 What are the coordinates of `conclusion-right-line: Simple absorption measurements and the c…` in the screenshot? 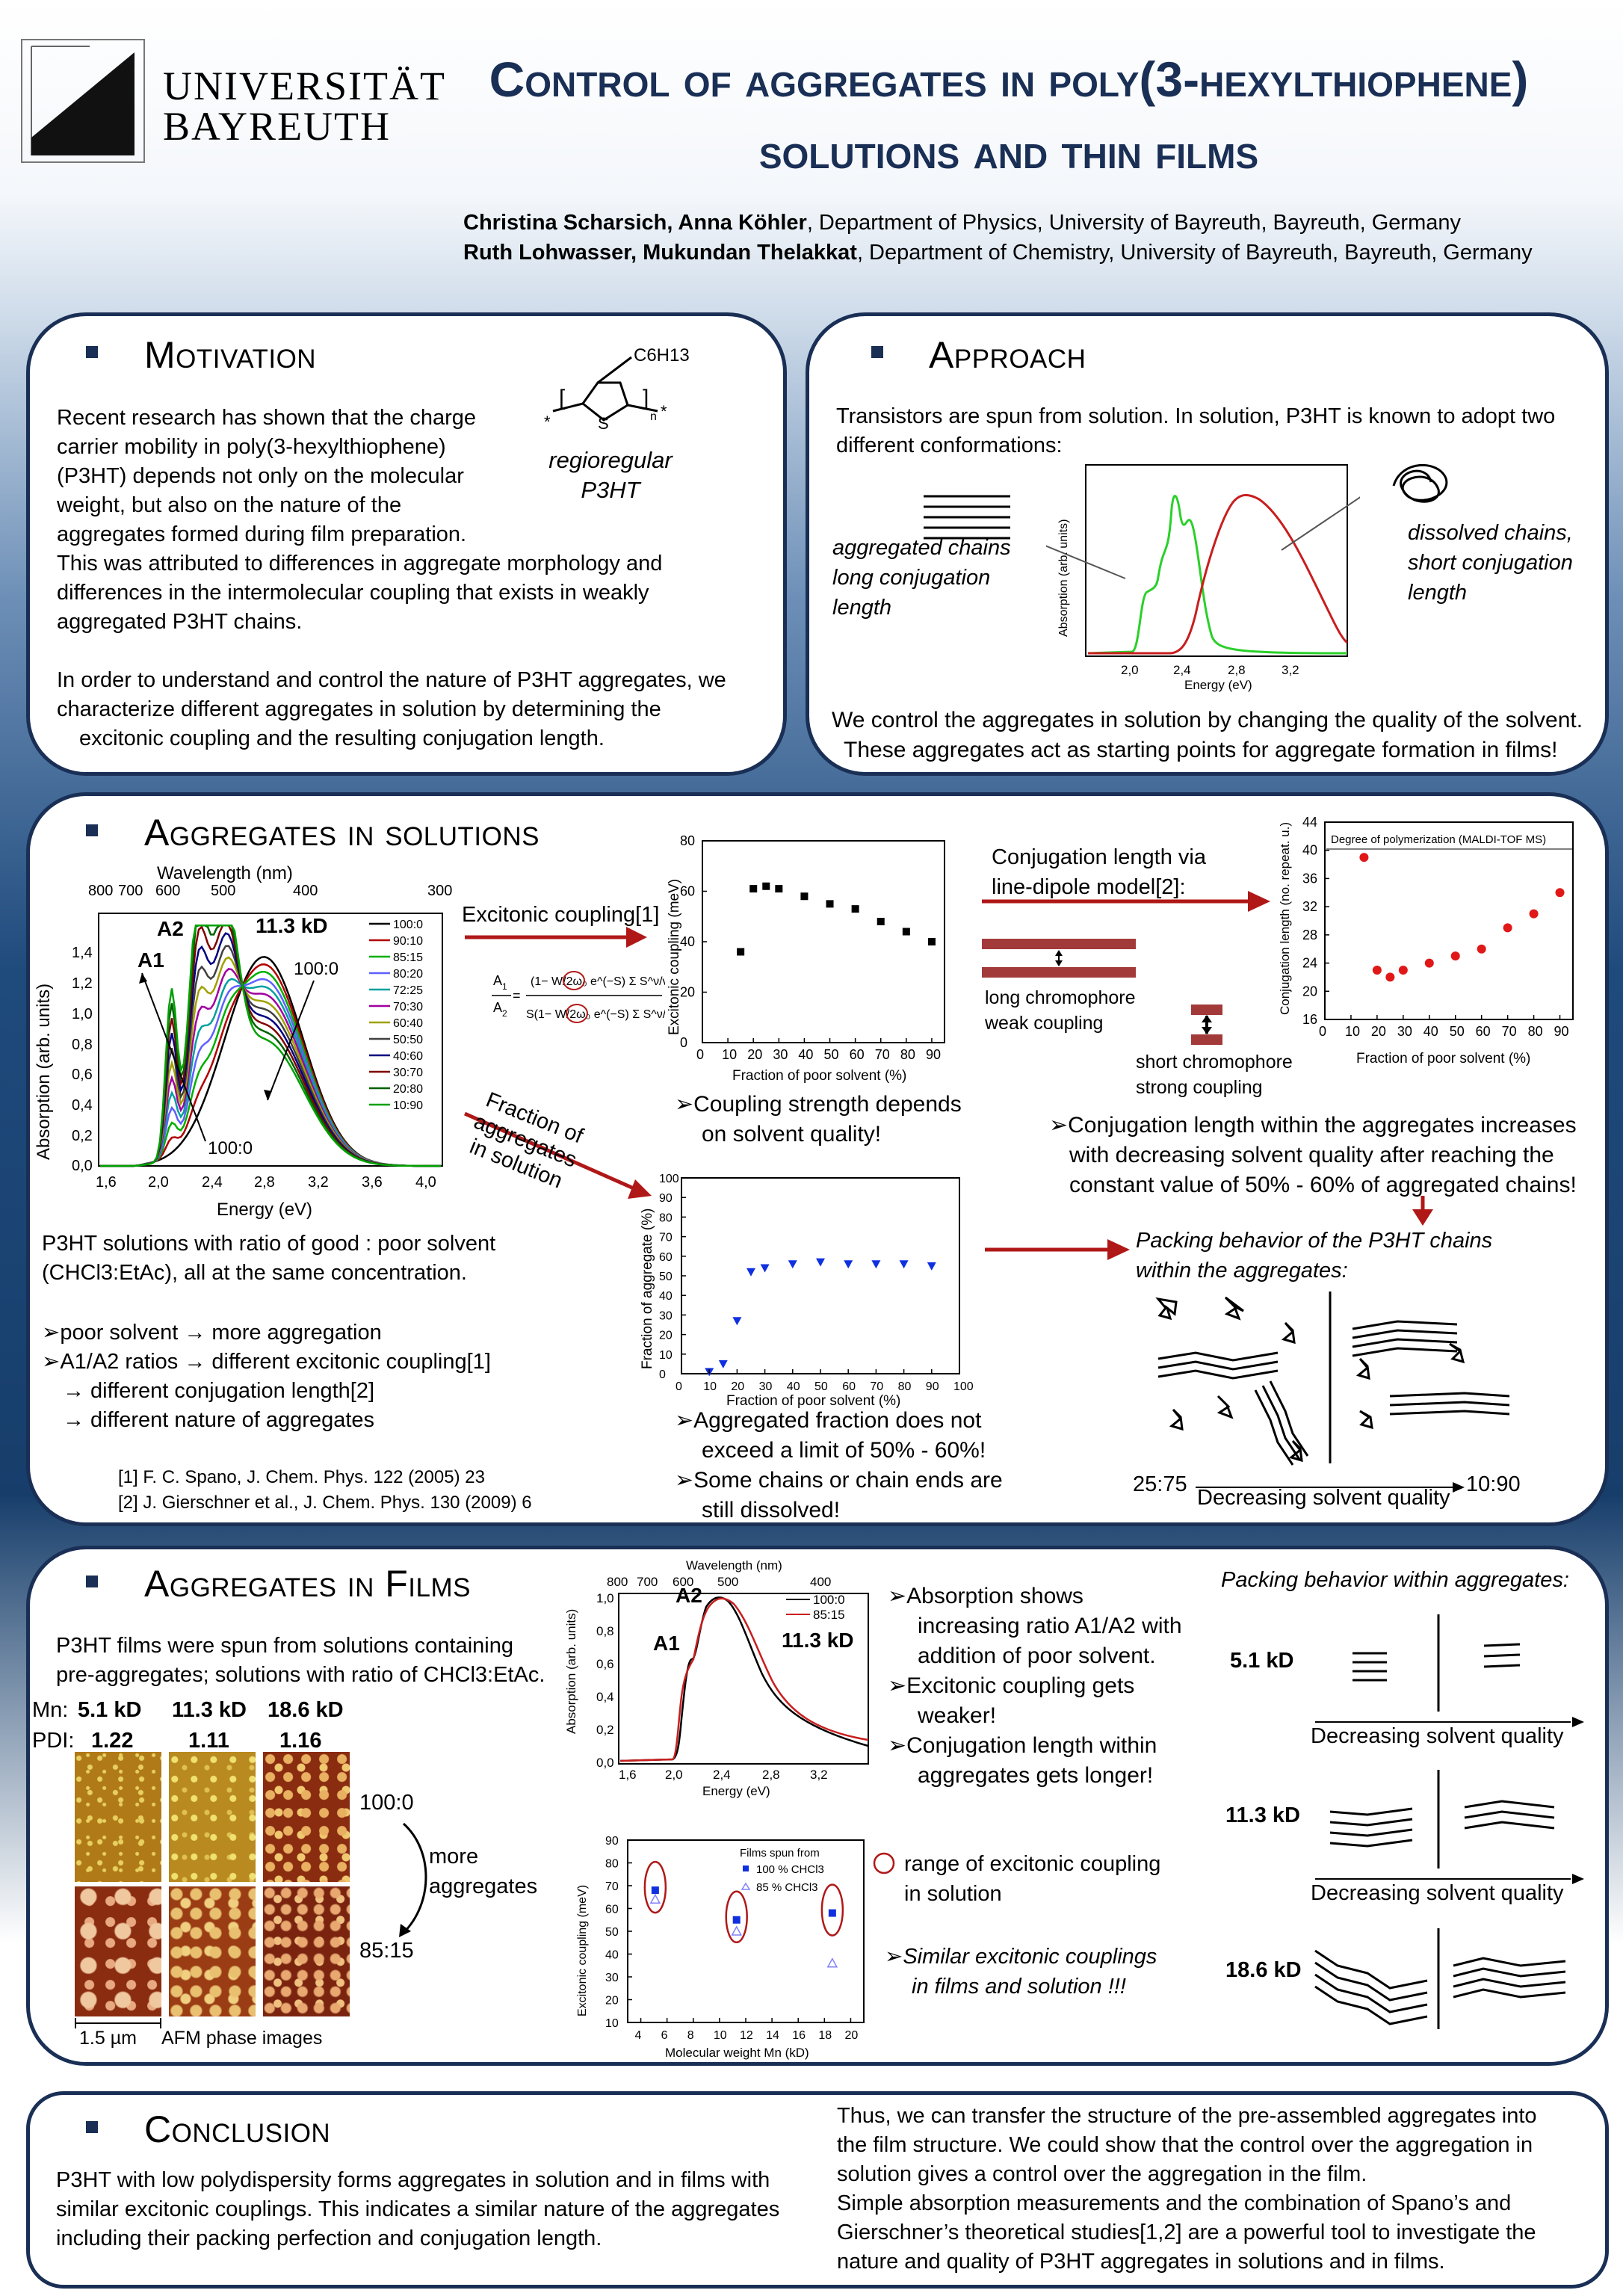 It's located at (1174, 2203).